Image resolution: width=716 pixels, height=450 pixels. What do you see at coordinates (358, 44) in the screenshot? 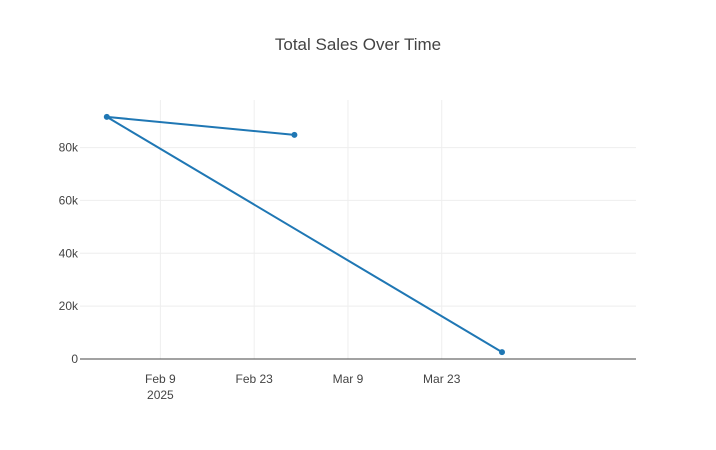
I see `chart-title: Total Sales Over Time` at bounding box center [358, 44].